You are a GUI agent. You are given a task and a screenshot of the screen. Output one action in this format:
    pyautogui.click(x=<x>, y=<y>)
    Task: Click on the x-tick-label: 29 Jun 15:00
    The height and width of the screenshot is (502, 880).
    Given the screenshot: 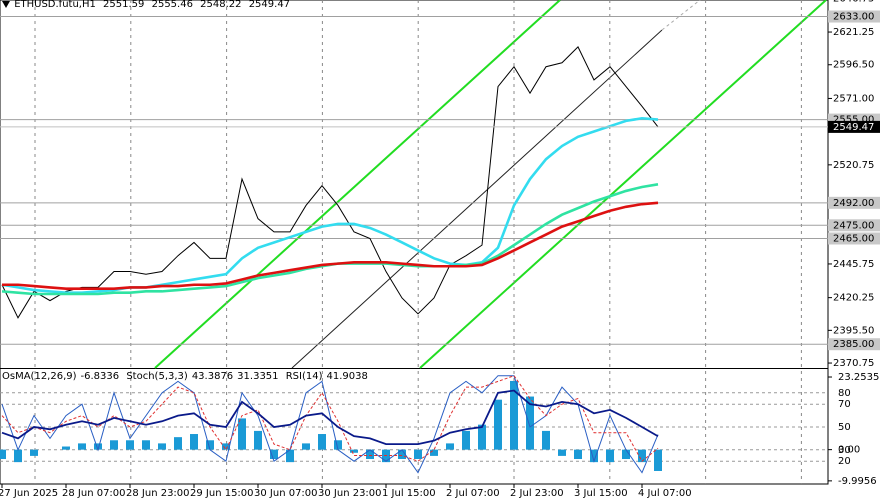 What is the action you would take?
    pyautogui.click(x=222, y=493)
    